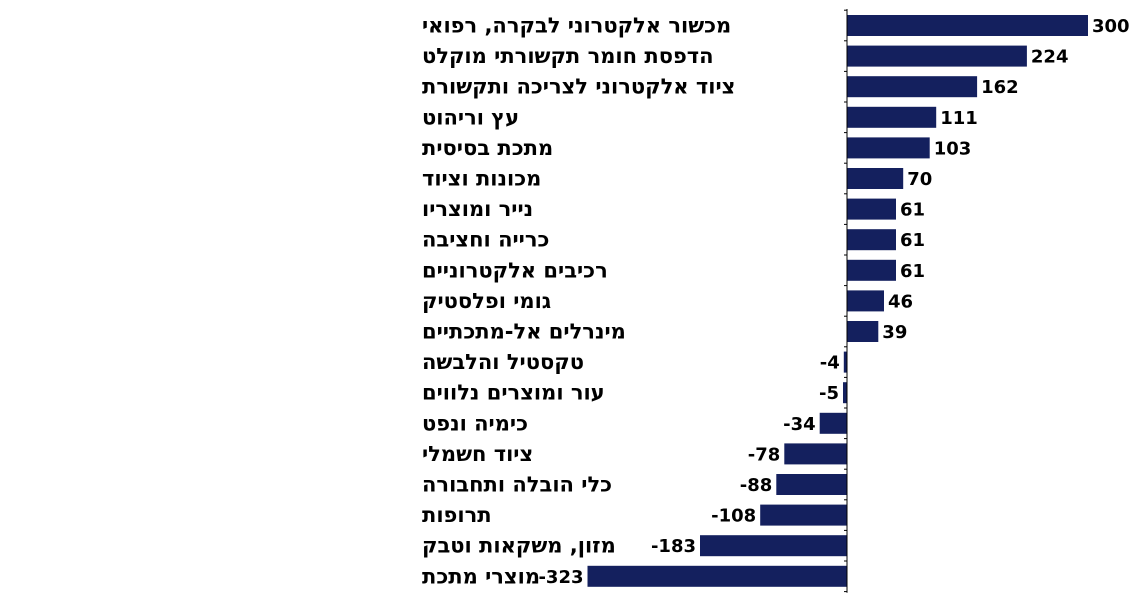 The image size is (1139, 596). Describe the element at coordinates (475, 423) in the screenshot. I see `category-tick-label: כימיה ונפט` at that location.